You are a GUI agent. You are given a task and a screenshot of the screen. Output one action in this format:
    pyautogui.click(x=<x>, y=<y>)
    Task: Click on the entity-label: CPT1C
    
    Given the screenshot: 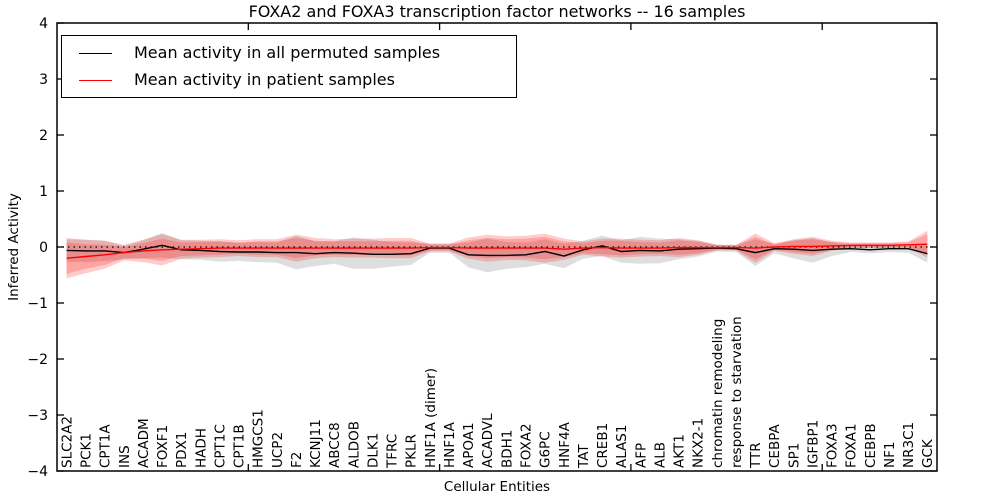 What is the action you would take?
    pyautogui.click(x=220, y=446)
    